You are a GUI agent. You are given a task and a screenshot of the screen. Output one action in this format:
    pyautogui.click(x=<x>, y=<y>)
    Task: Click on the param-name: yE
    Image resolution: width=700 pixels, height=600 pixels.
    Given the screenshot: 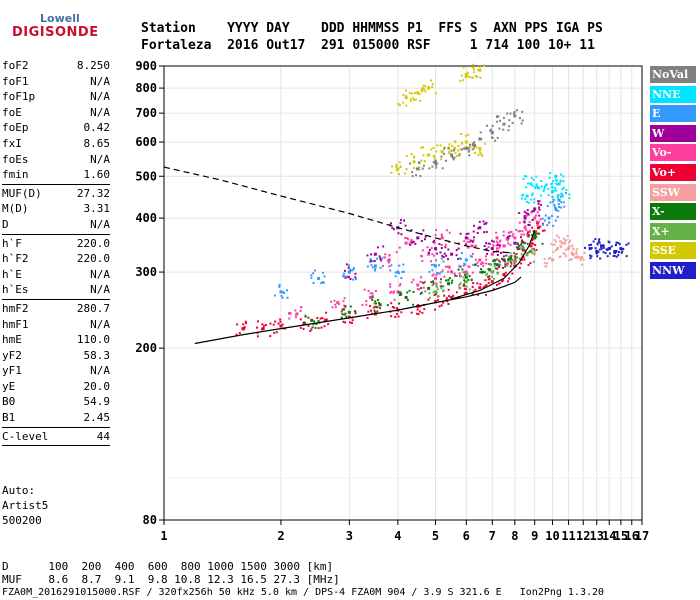 What is the action you would take?
    pyautogui.click(x=9, y=386)
    